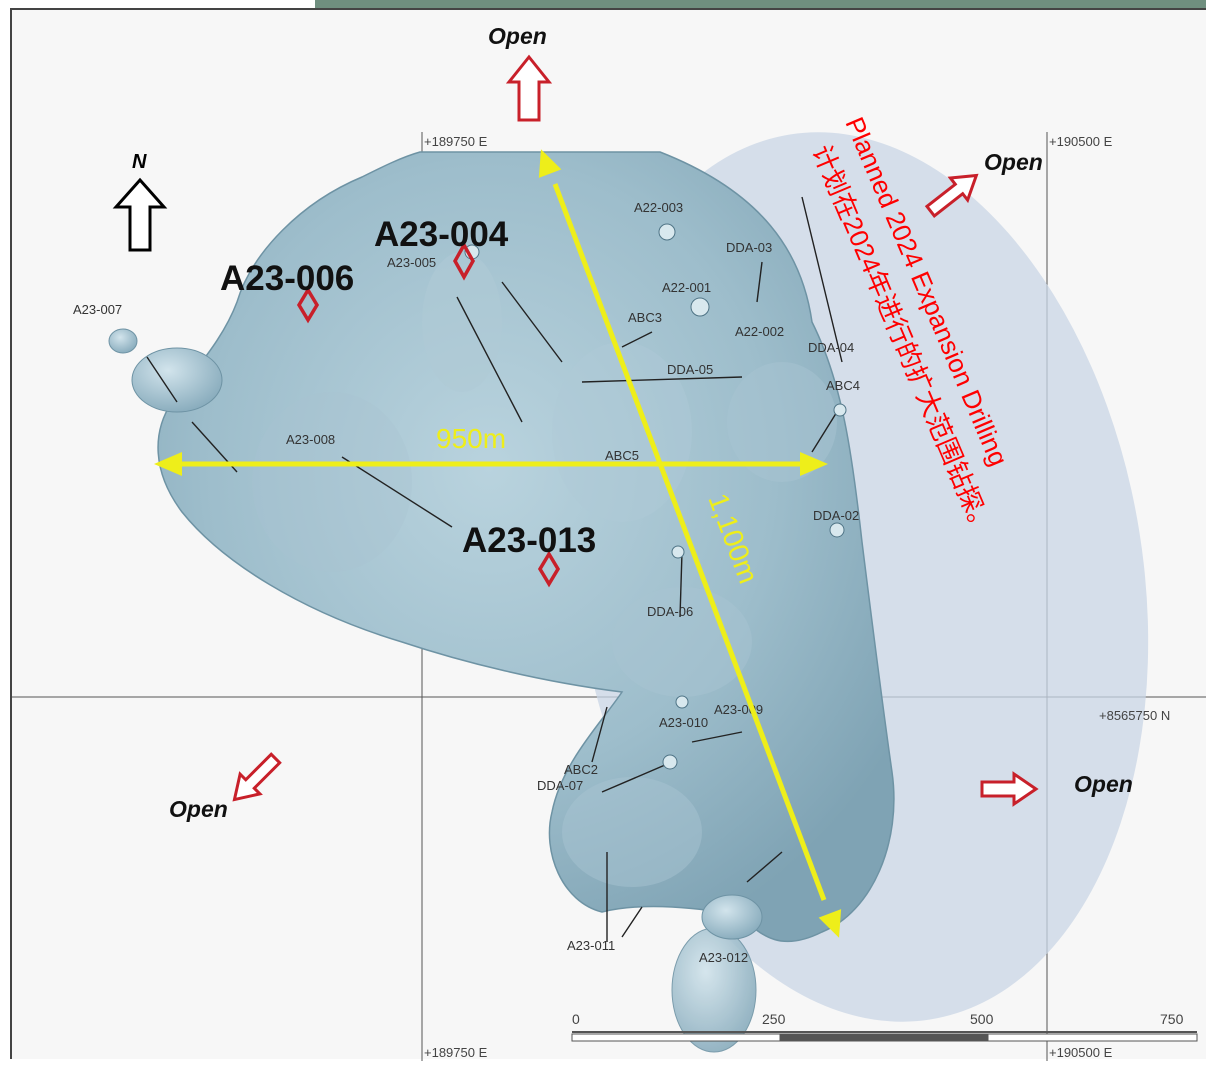 The image size is (1206, 1066). What do you see at coordinates (1009, 789) in the screenshot?
I see `open-arrow-right-icon` at bounding box center [1009, 789].